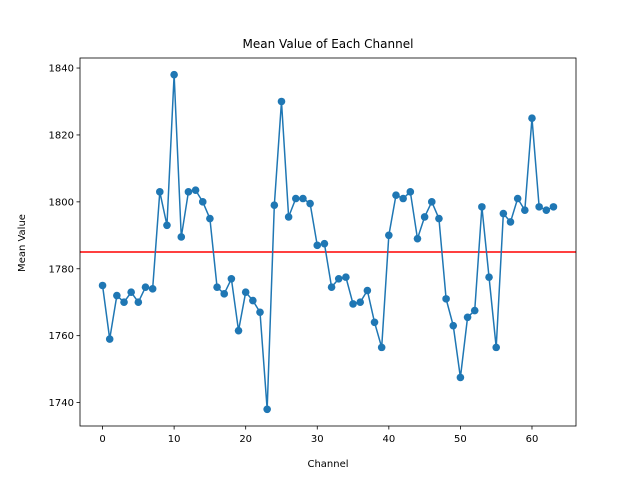 Image resolution: width=640 pixels, height=480 pixels. What do you see at coordinates (61, 135) in the screenshot?
I see `y-tick-label: 1820` at bounding box center [61, 135].